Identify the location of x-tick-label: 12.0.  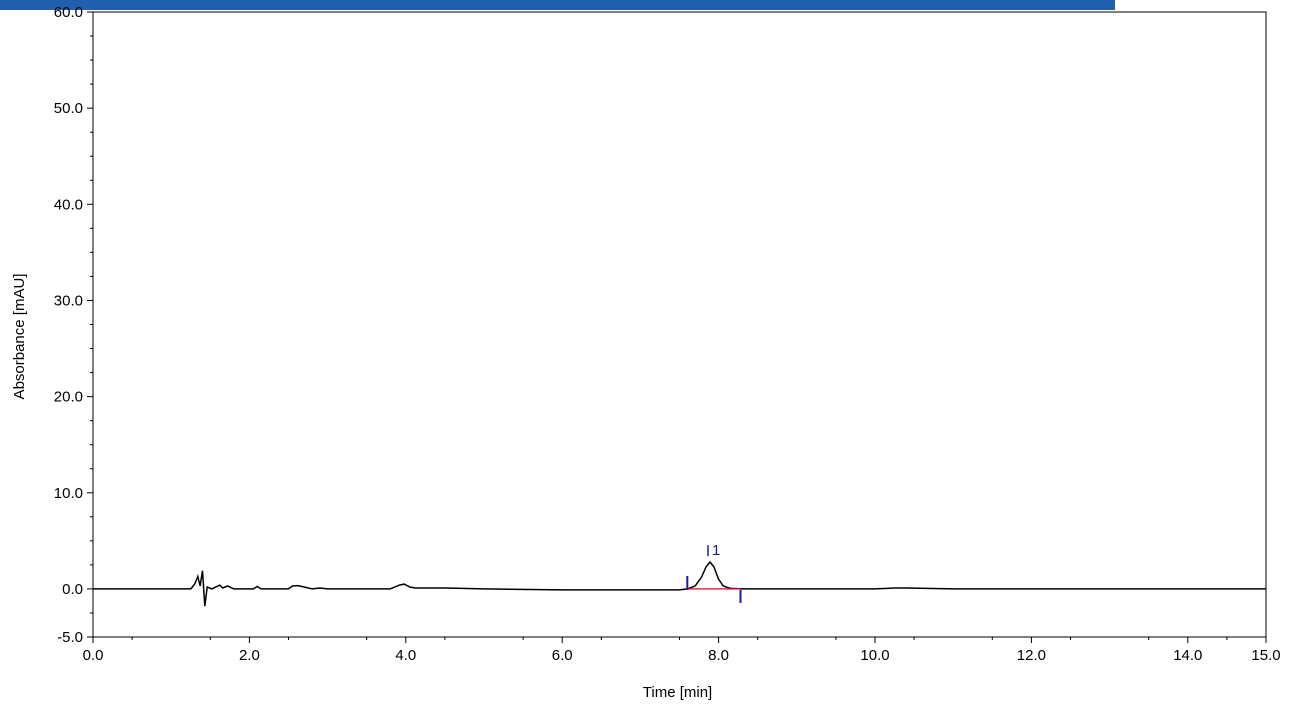
(1031, 655).